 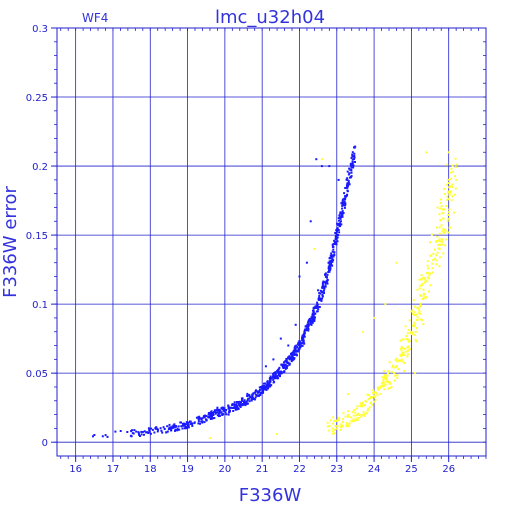 What do you see at coordinates (299, 469) in the screenshot?
I see `x-tick-label: 22` at bounding box center [299, 469].